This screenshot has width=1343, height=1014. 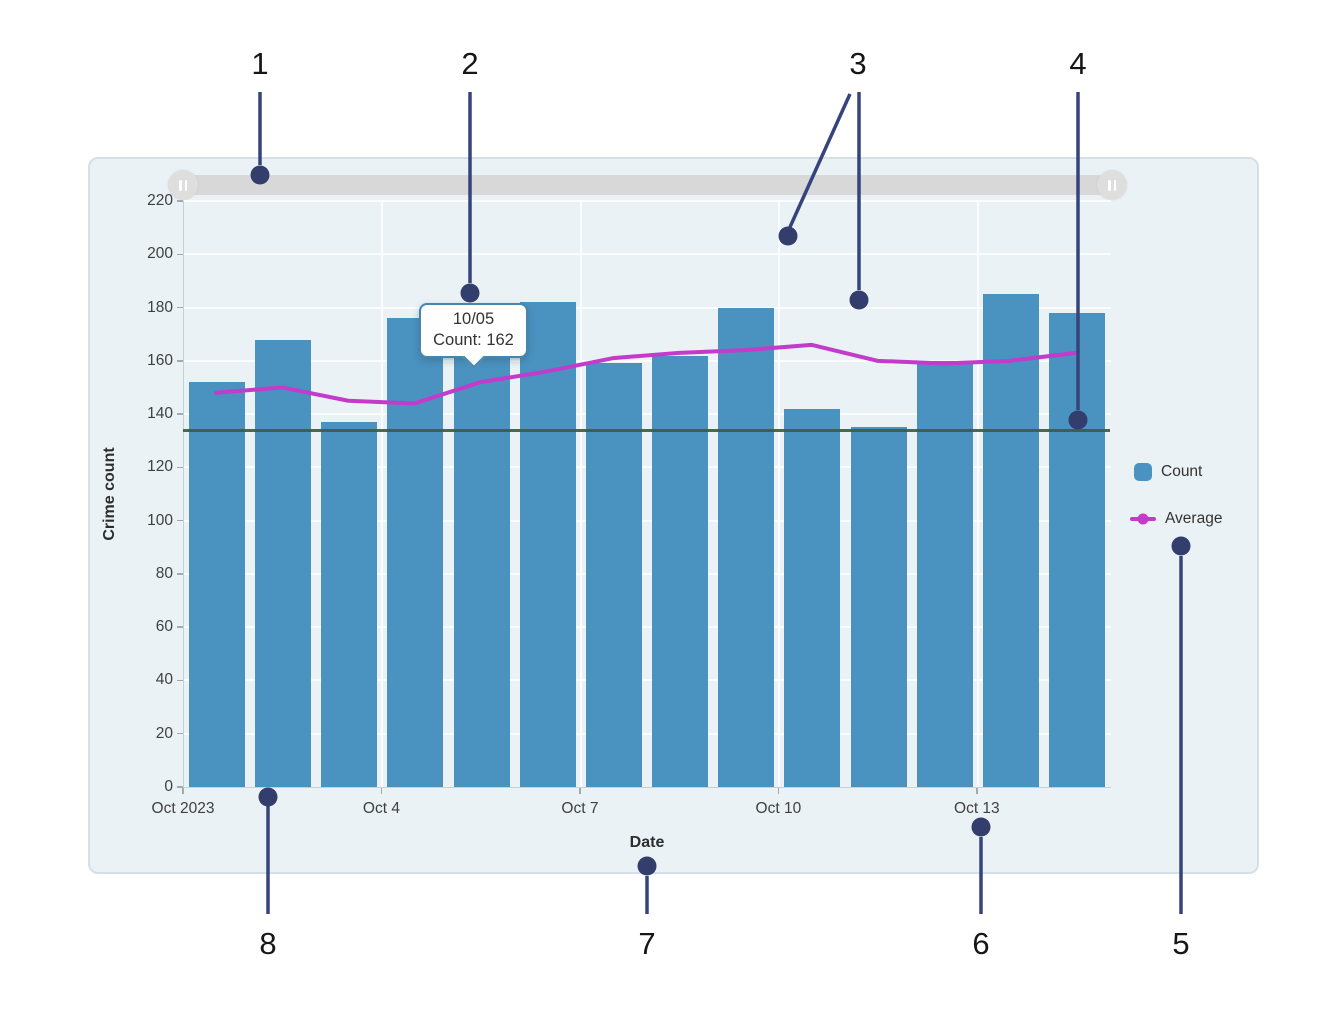 What do you see at coordinates (647, 842) in the screenshot?
I see `x-axis-title: Date` at bounding box center [647, 842].